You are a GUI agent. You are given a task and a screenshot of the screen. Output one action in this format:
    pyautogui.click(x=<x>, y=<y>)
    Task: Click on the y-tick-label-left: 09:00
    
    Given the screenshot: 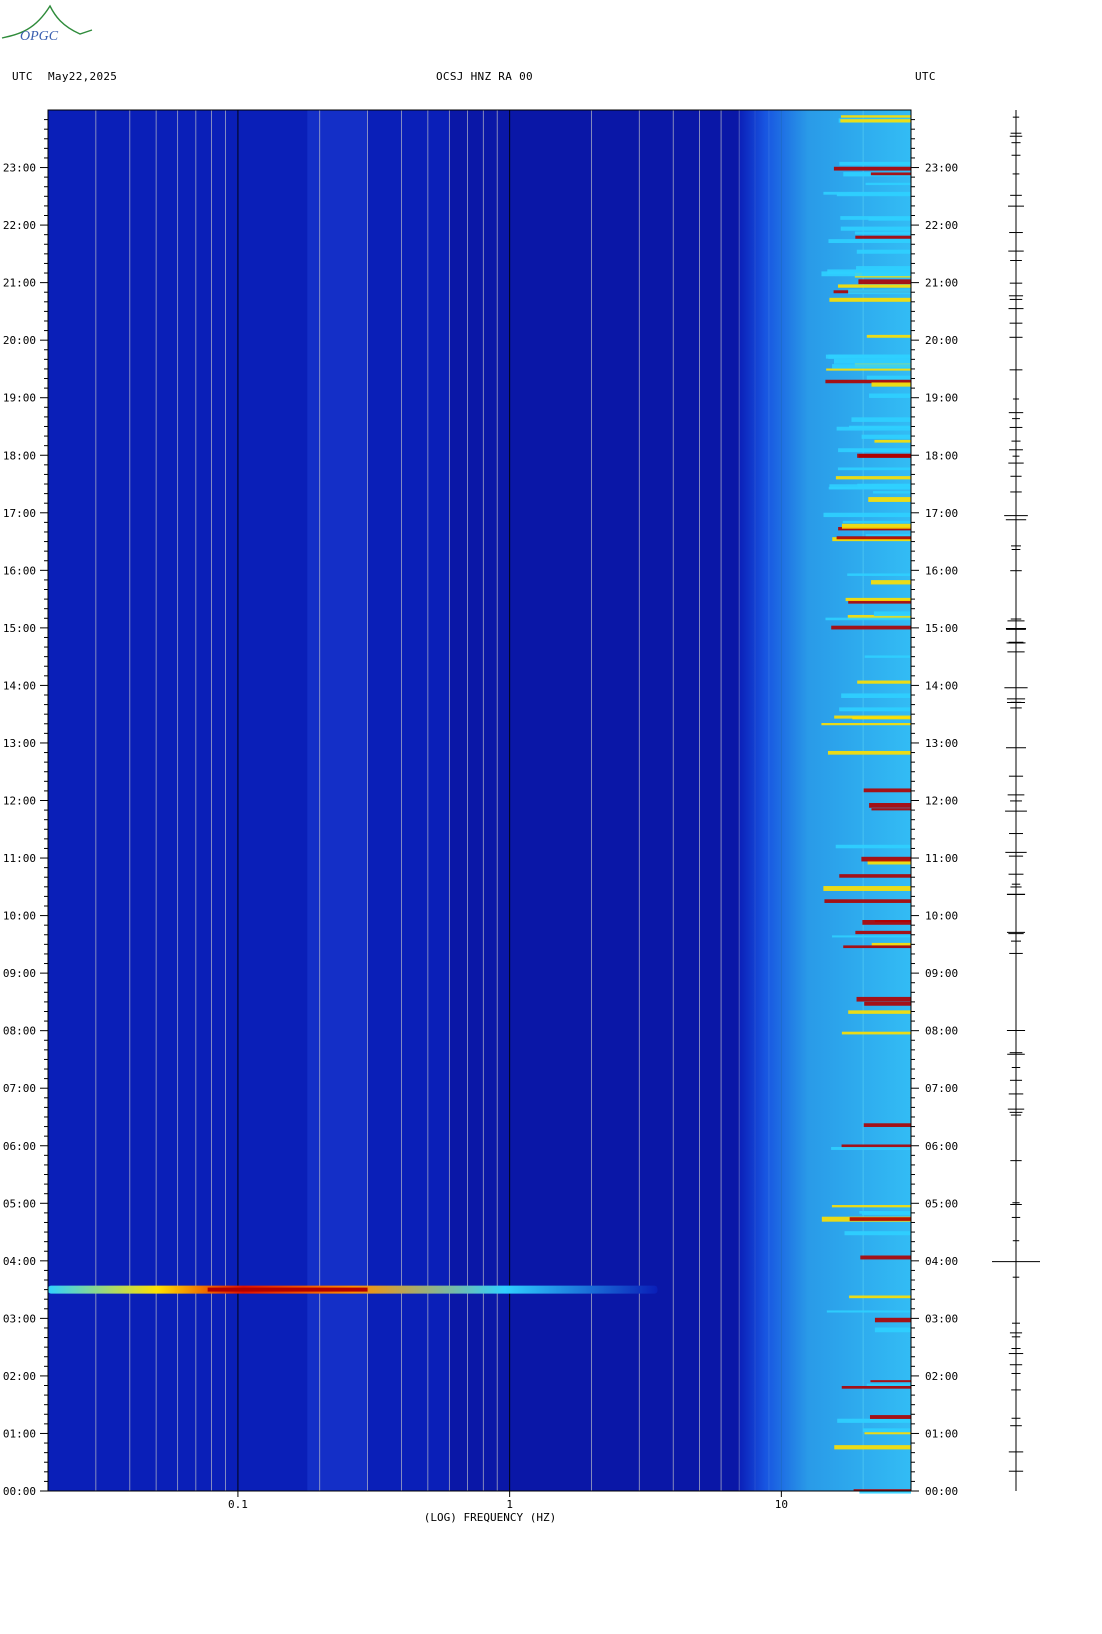 What is the action you would take?
    pyautogui.click(x=19, y=973)
    